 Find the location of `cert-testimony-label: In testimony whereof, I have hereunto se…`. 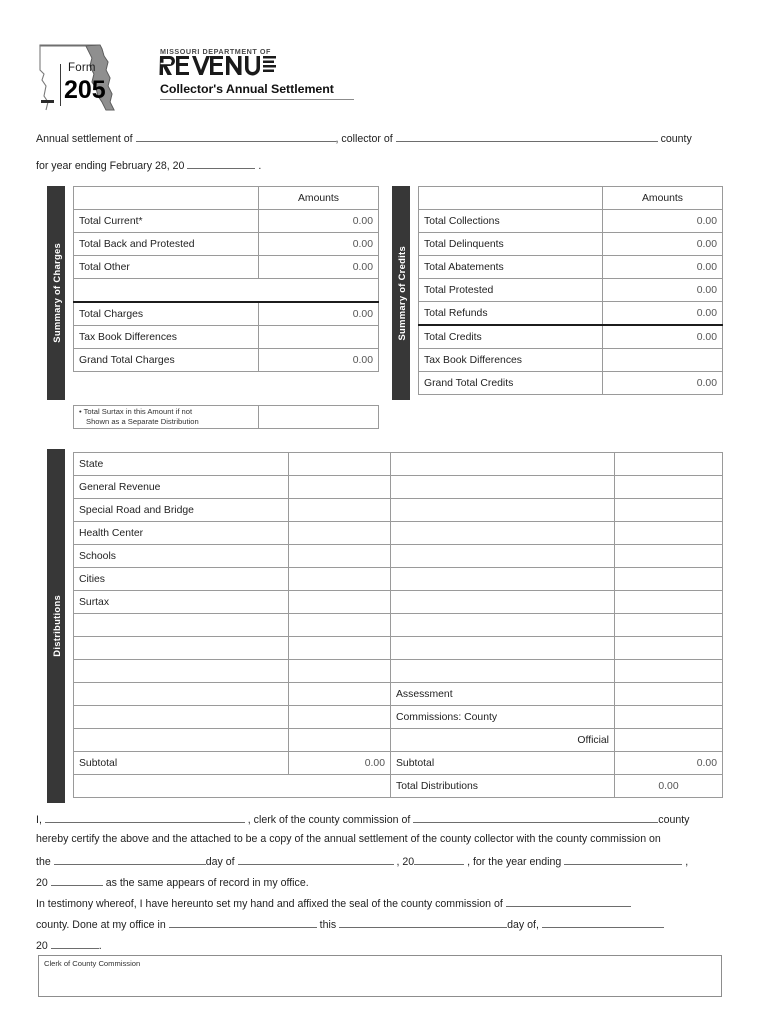

cert-testimony-label: In testimony whereof, I have hereunto se… is located at coordinates (269, 904).